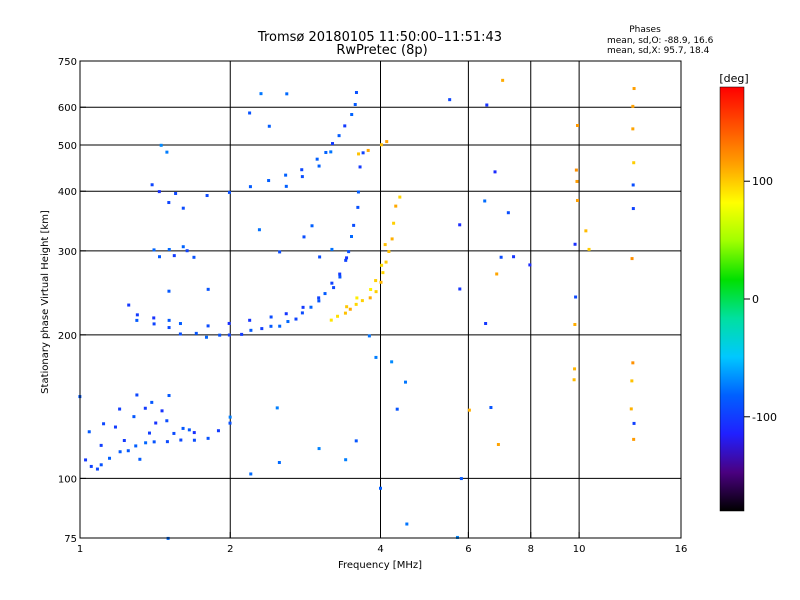 The image size is (800, 600). Describe the element at coordinates (645, 30) in the screenshot. I see `stats-heading: Phases` at that location.